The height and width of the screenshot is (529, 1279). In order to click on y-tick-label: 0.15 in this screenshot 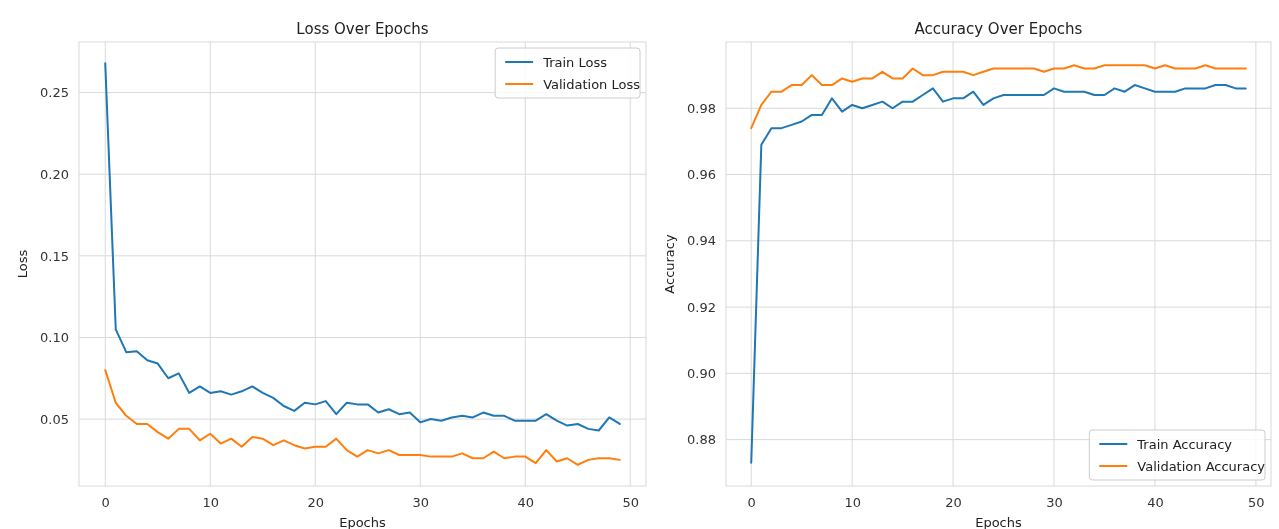, I will do `click(54, 256)`.